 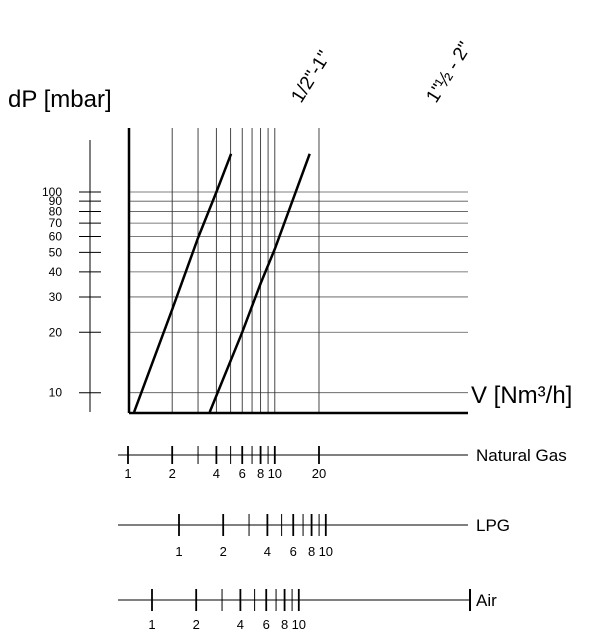 I want to click on series-layer, so click(x=221, y=283).